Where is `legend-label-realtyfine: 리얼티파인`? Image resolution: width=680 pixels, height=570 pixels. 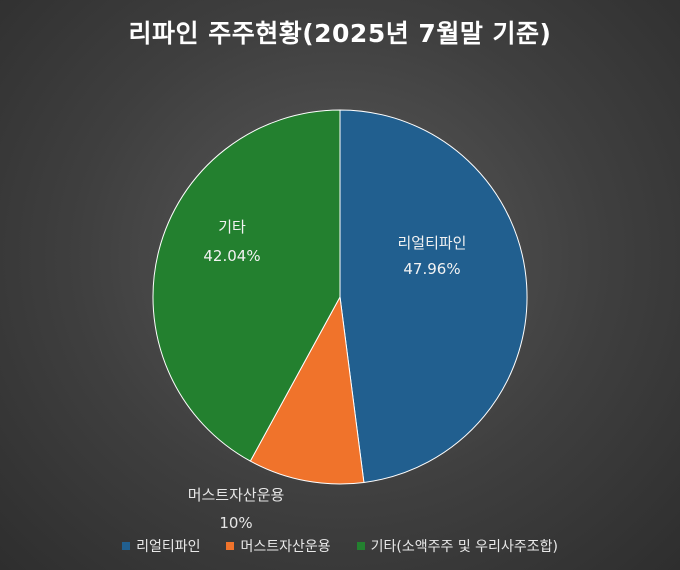 legend-label-realtyfine: 리얼티파인 is located at coordinates (168, 547).